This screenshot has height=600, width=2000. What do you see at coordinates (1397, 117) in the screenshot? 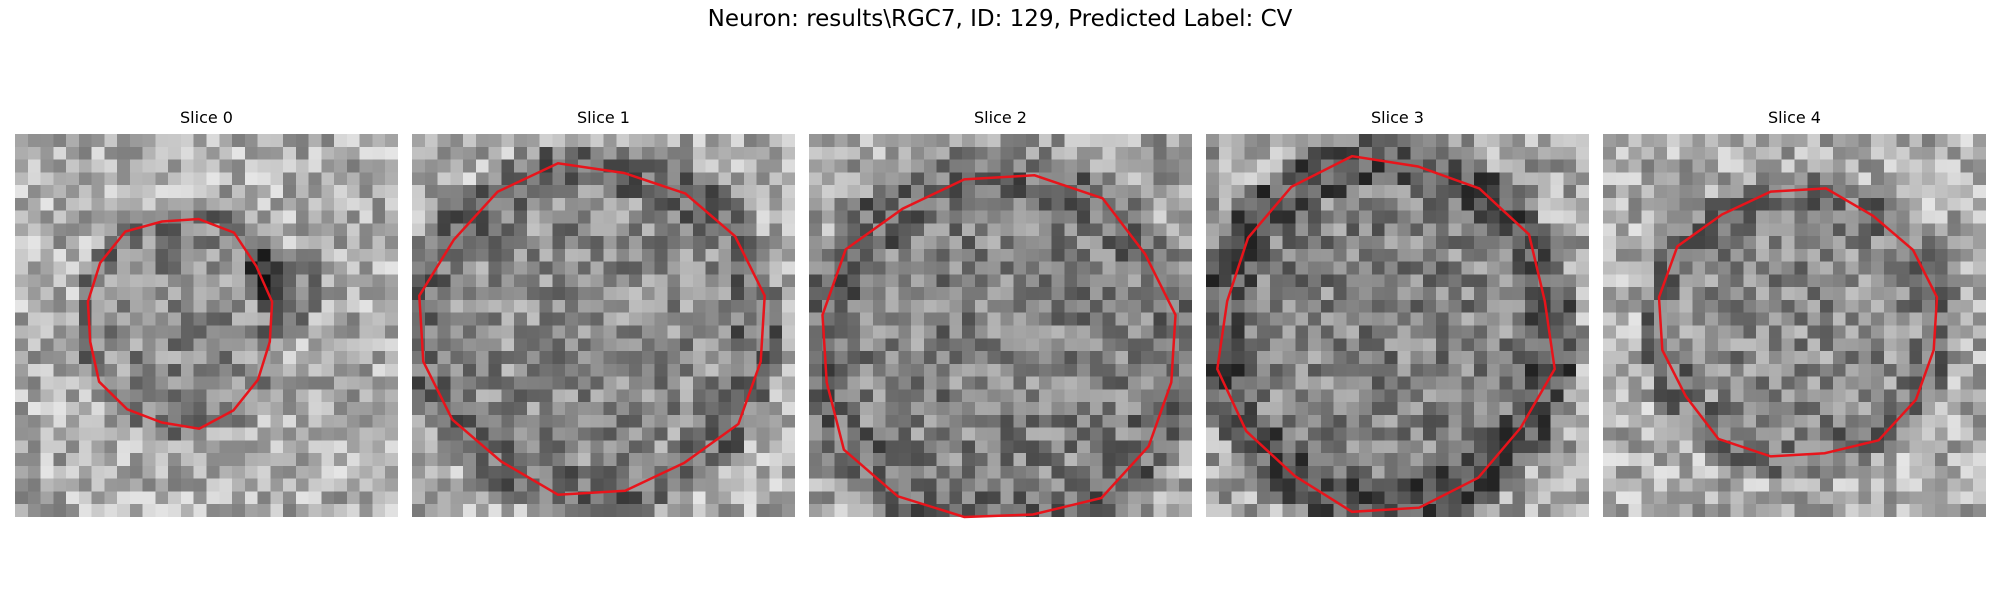
I see `slice-3-title: Slice 3` at bounding box center [1397, 117].